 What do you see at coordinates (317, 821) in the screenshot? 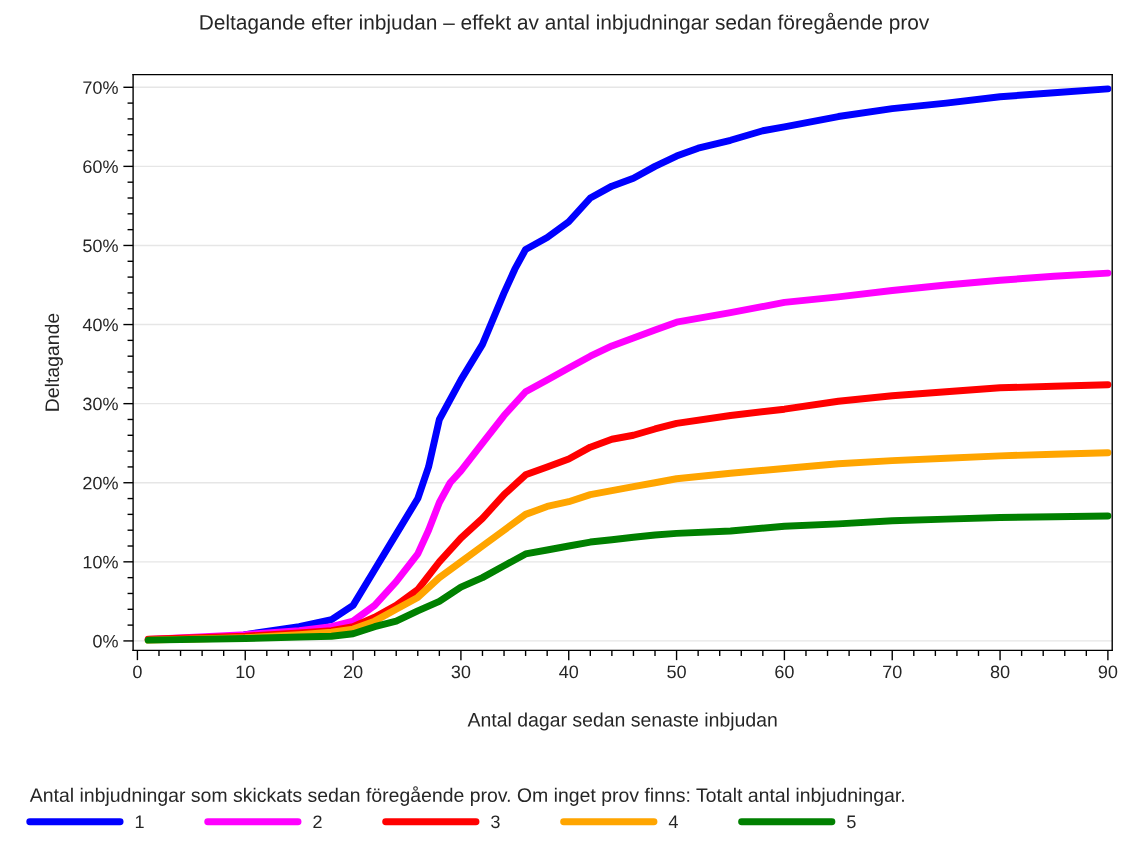
I see `legend-label: 2` at bounding box center [317, 821].